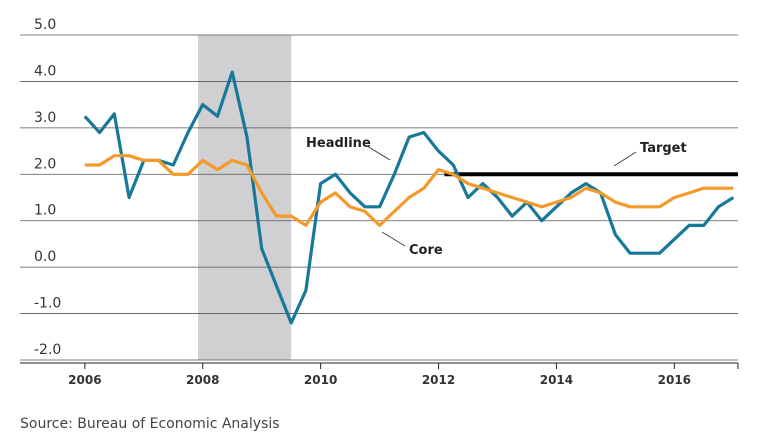 Image resolution: width=767 pixels, height=441 pixels. I want to click on x-tick-label: 2016, so click(674, 380).